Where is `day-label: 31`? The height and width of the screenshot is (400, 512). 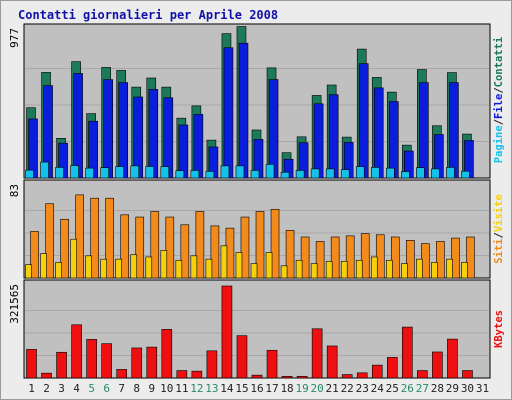
day-label: 31 is located at coordinates (482, 388).